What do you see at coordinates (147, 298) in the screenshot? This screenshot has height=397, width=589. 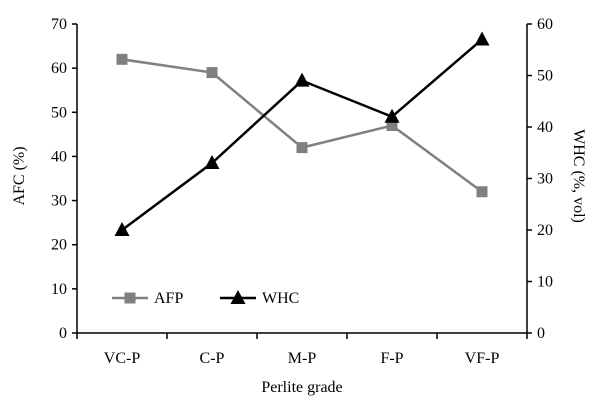 I see `legend-item-afp: AFP` at bounding box center [147, 298].